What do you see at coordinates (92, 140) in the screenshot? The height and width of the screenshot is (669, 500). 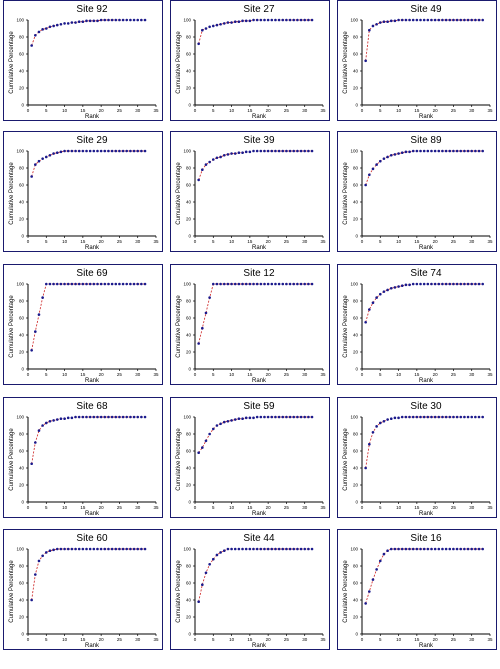 I see `chart-title: Site 29` at bounding box center [92, 140].